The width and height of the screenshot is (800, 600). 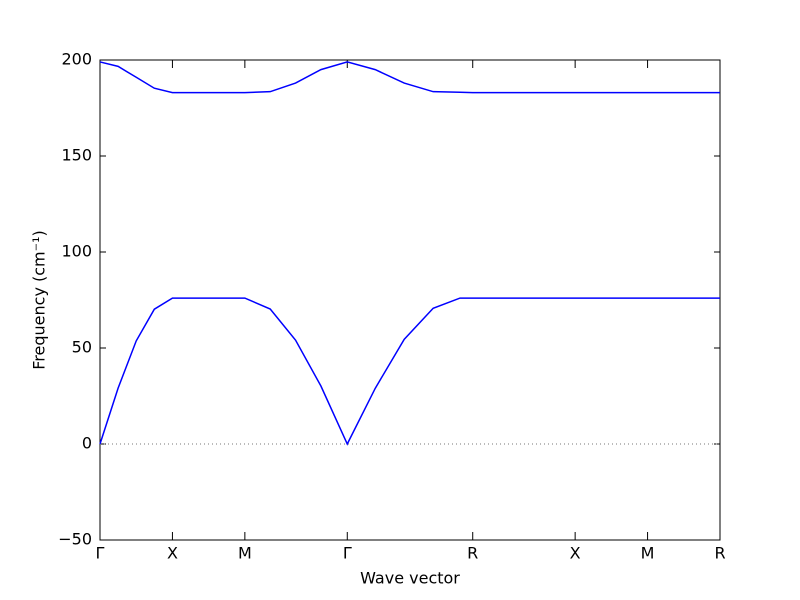 I want to click on y-tick-label: 200, so click(x=76, y=59).